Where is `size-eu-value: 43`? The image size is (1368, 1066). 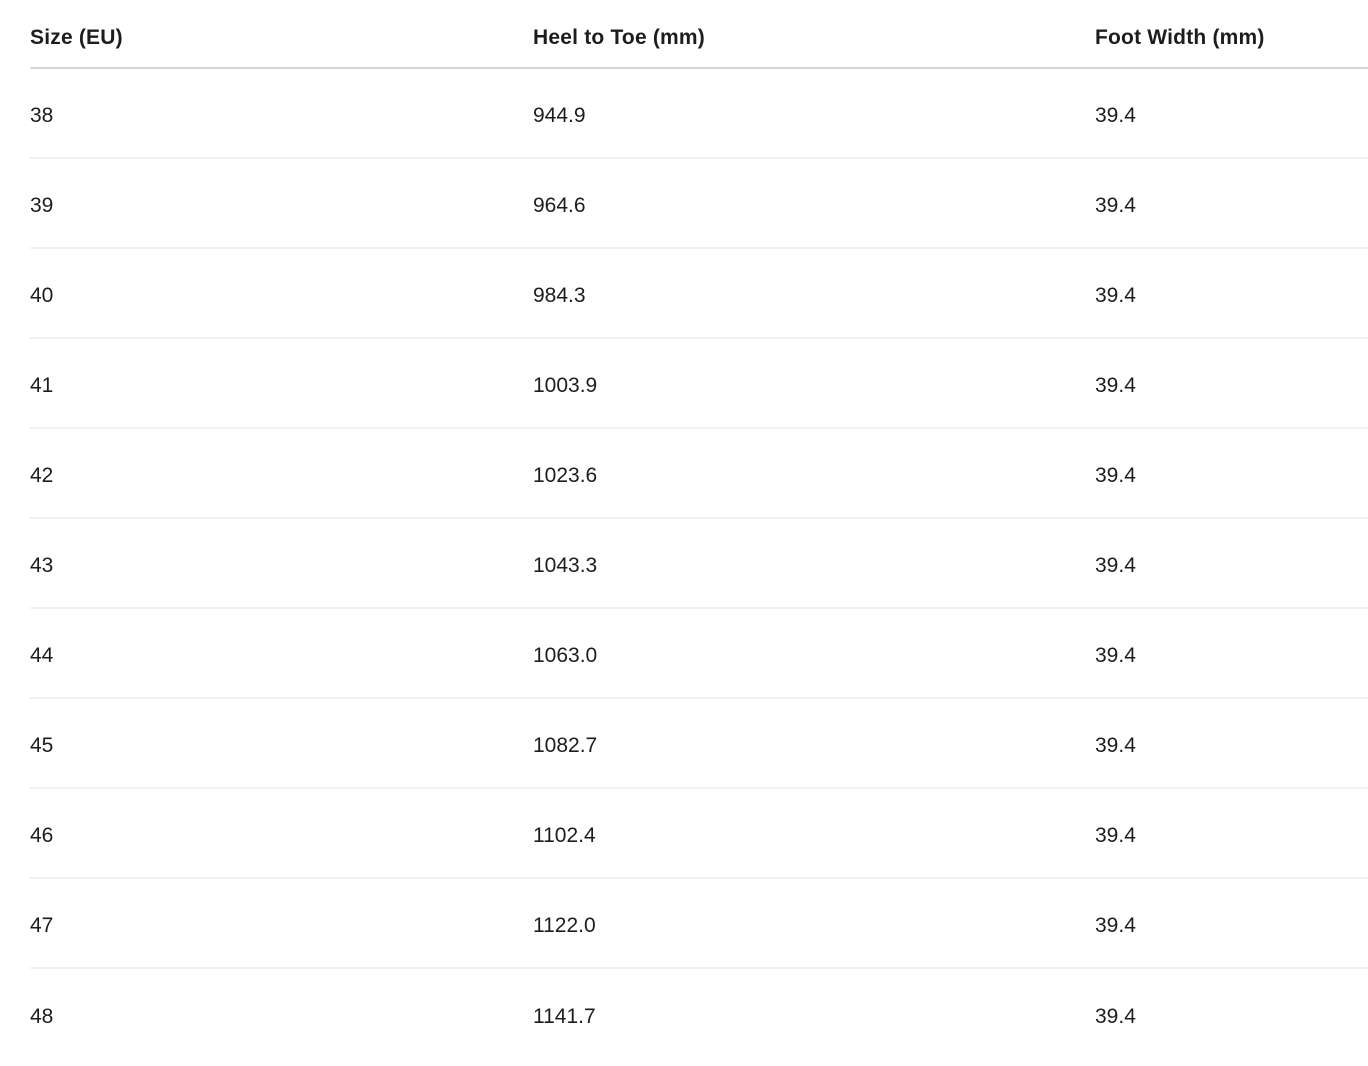
size-eu-value: 43 is located at coordinates (42, 565).